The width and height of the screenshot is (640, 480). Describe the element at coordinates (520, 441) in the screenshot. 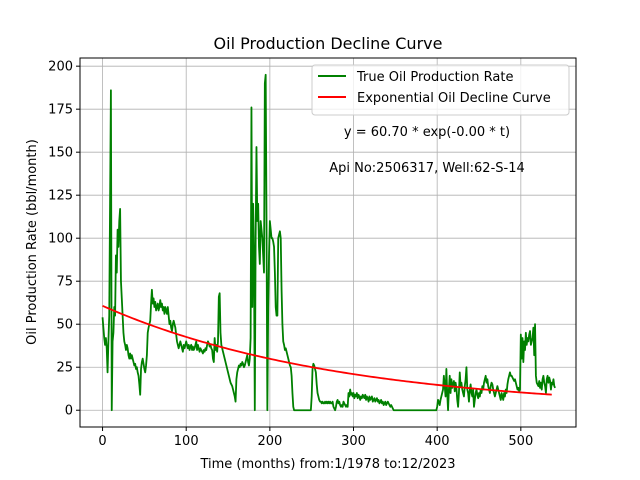

I see `x-tick-label: 500` at that location.